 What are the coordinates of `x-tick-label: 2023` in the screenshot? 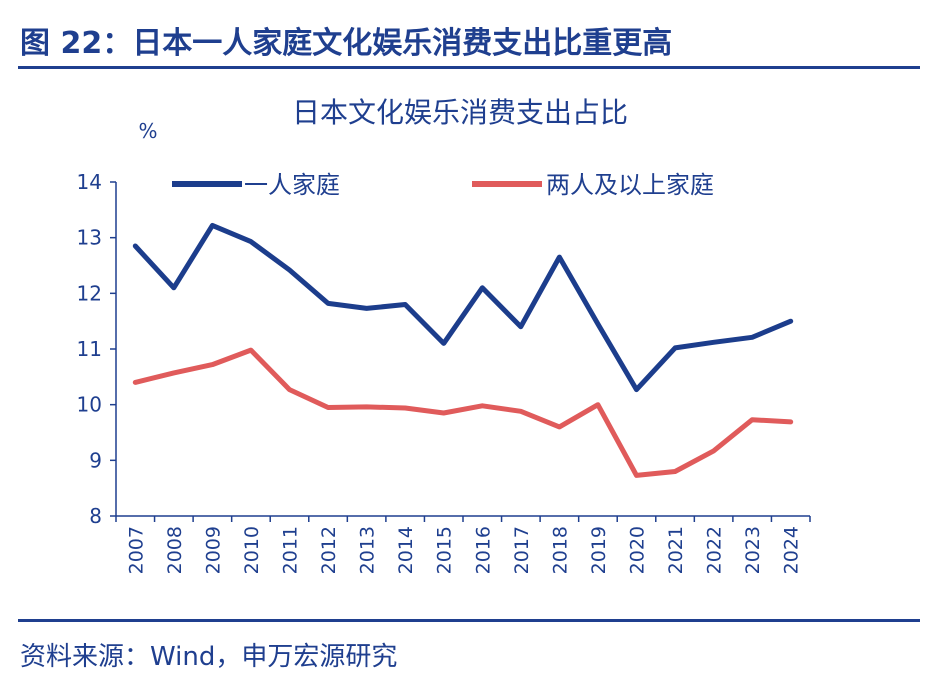 It's located at (753, 550).